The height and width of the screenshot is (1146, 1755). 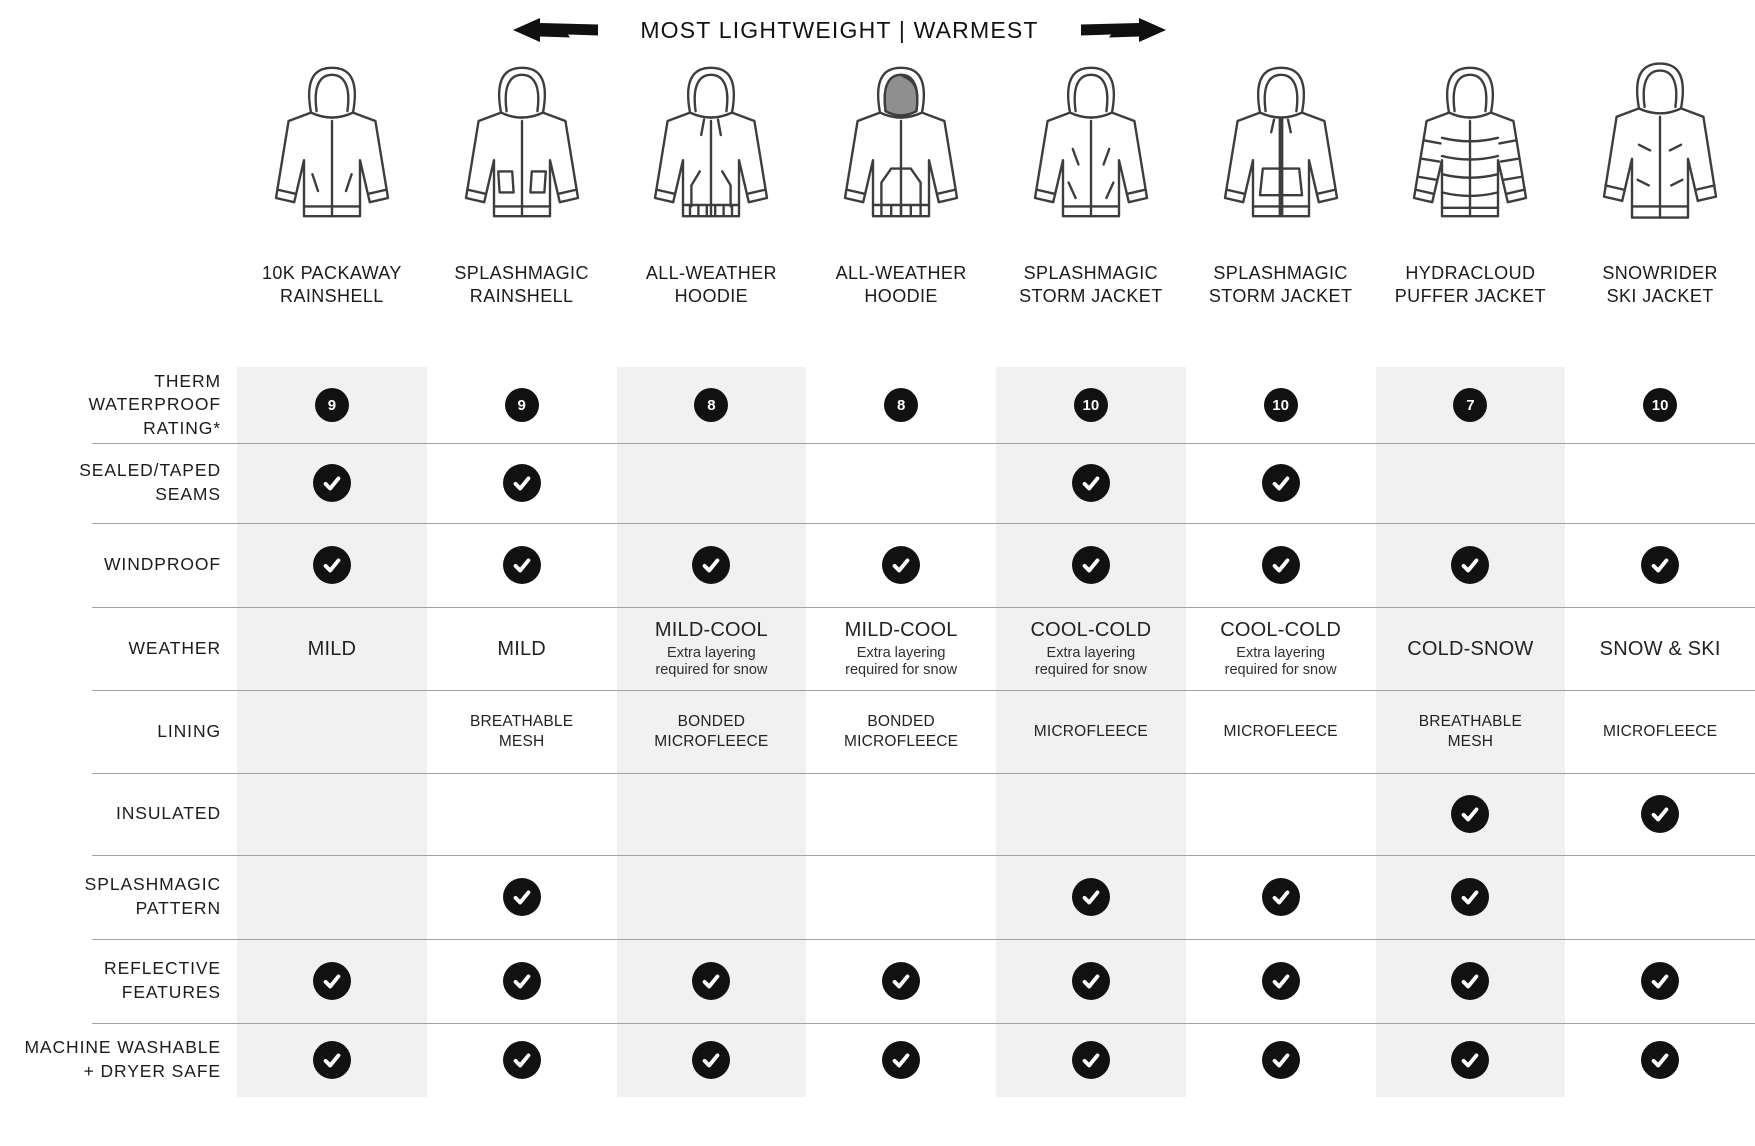 I want to click on cell-value: BREATHABLE MESH, so click(x=1470, y=731).